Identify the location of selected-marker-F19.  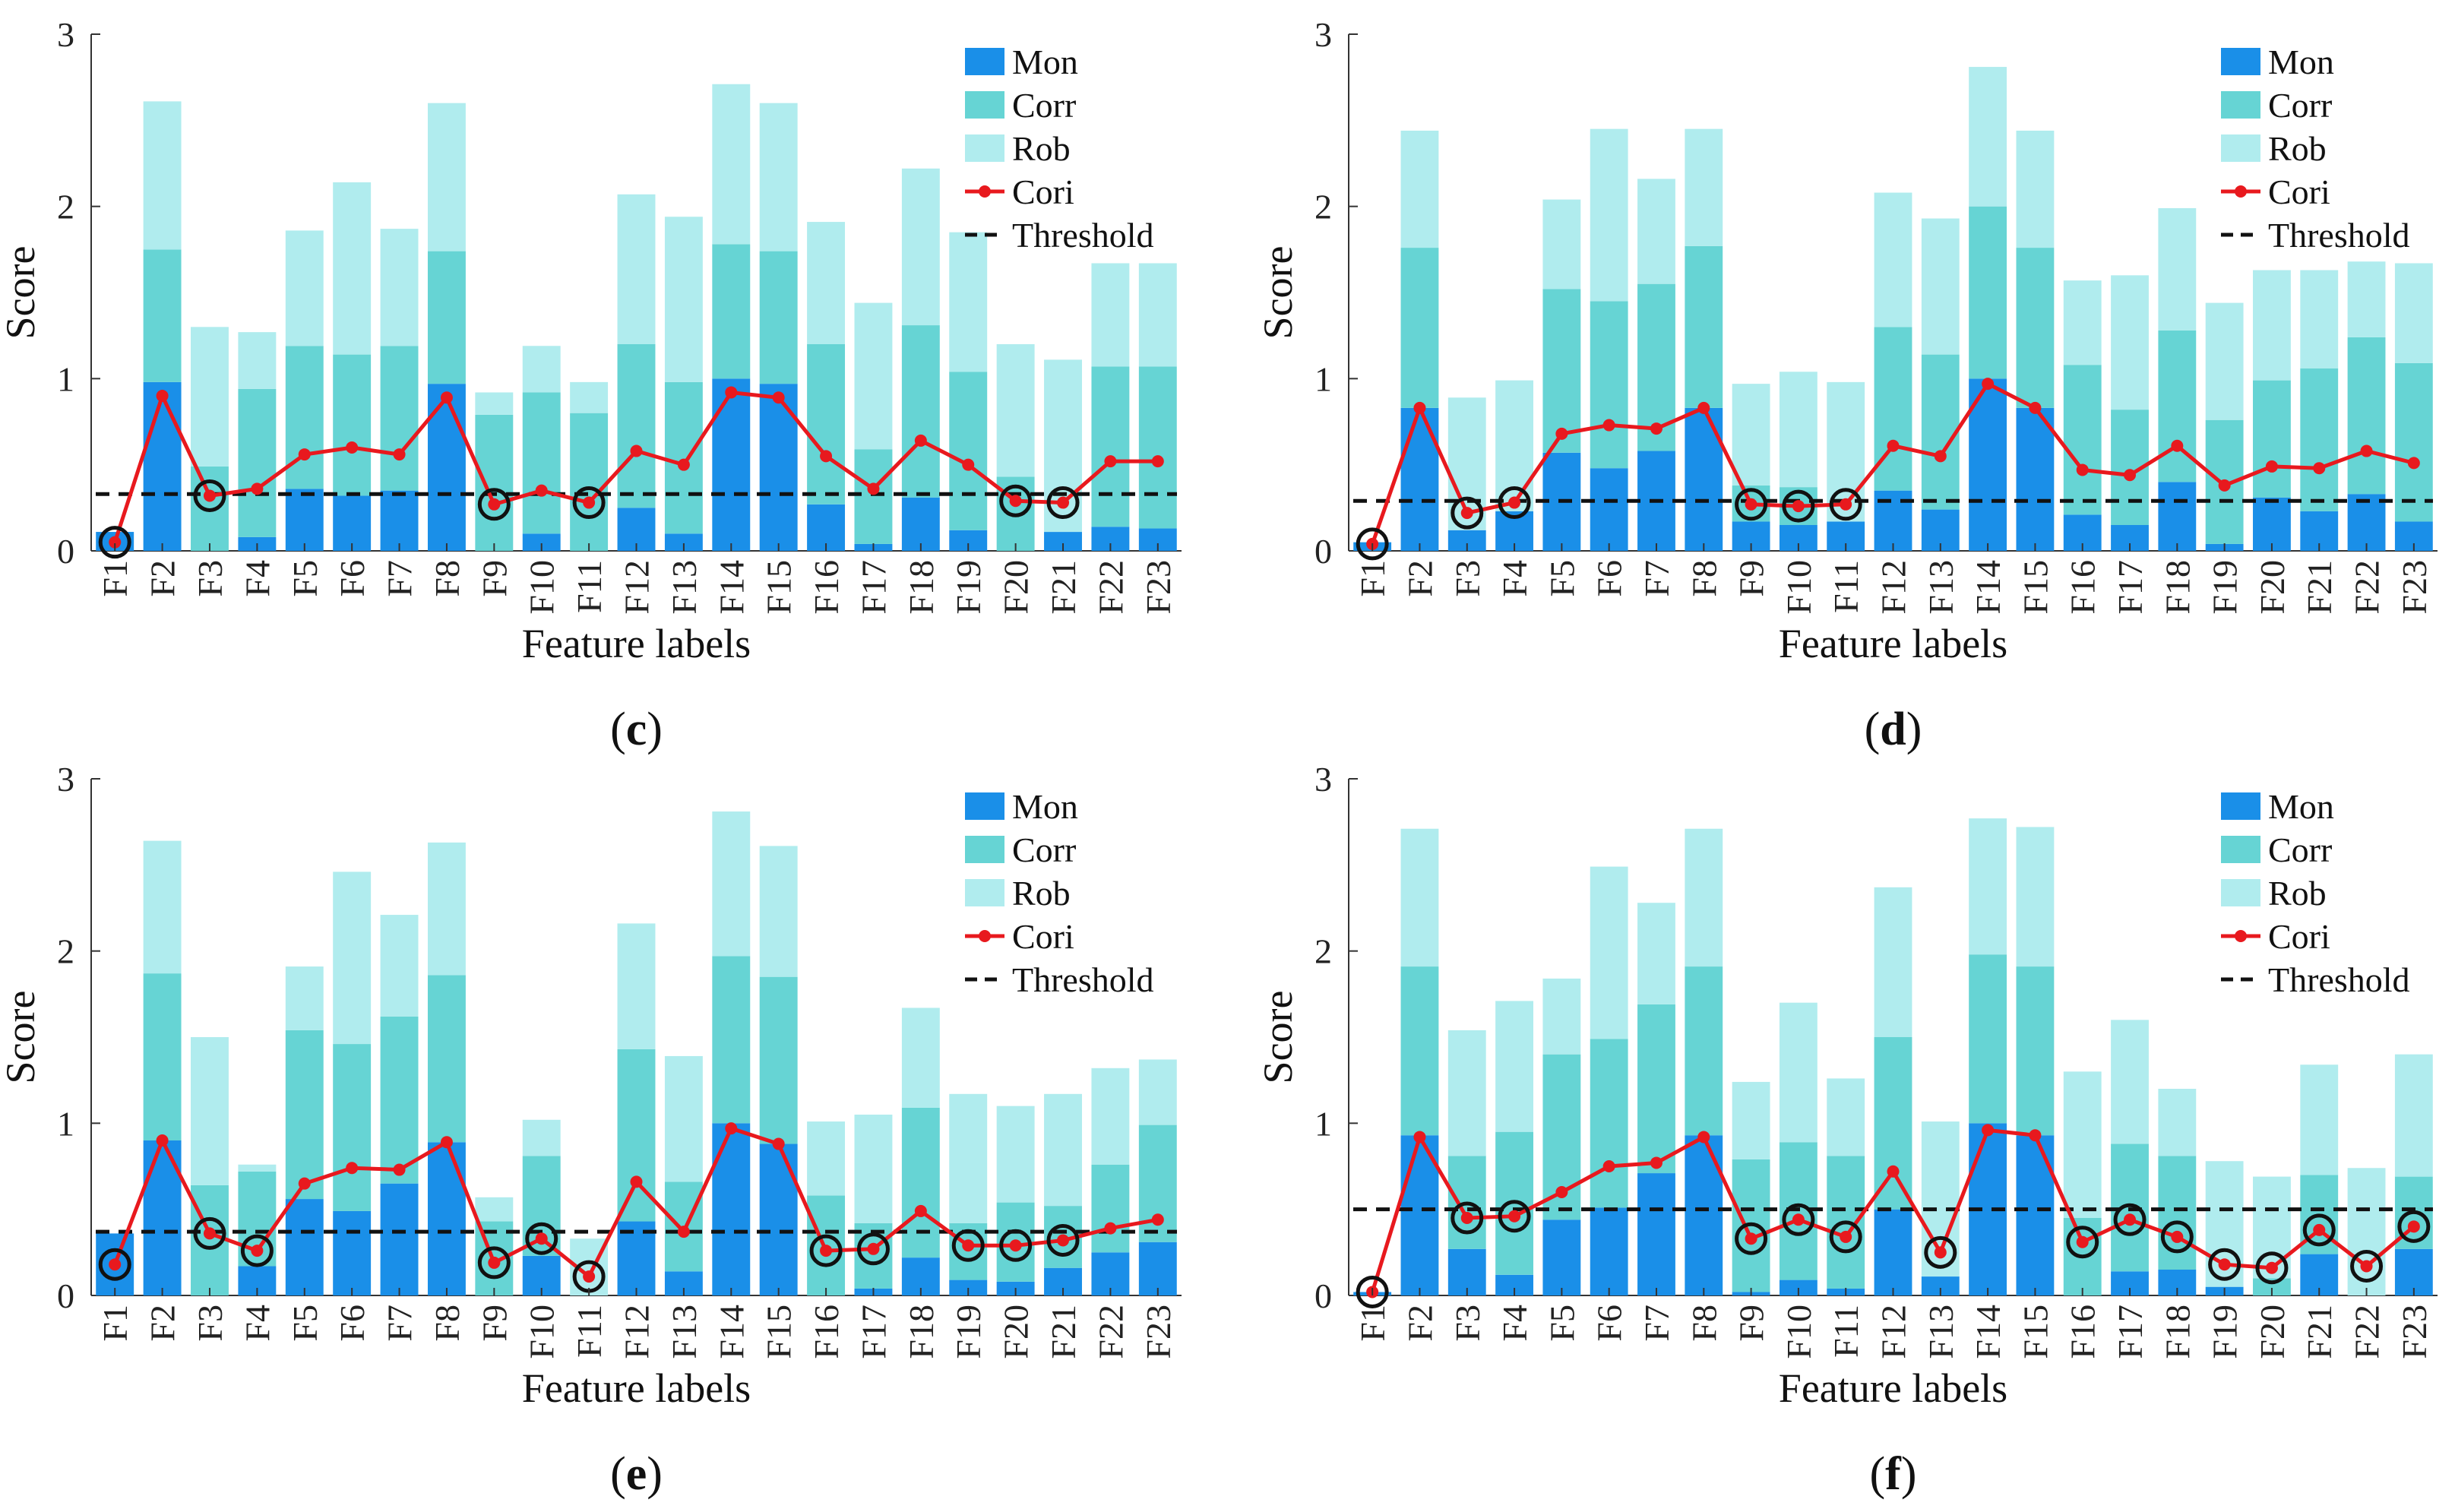
(968, 1245).